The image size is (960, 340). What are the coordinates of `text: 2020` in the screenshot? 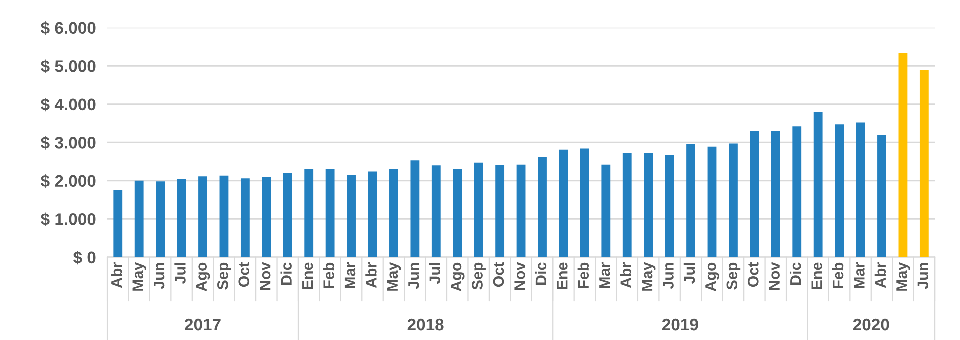 It's located at (871, 324).